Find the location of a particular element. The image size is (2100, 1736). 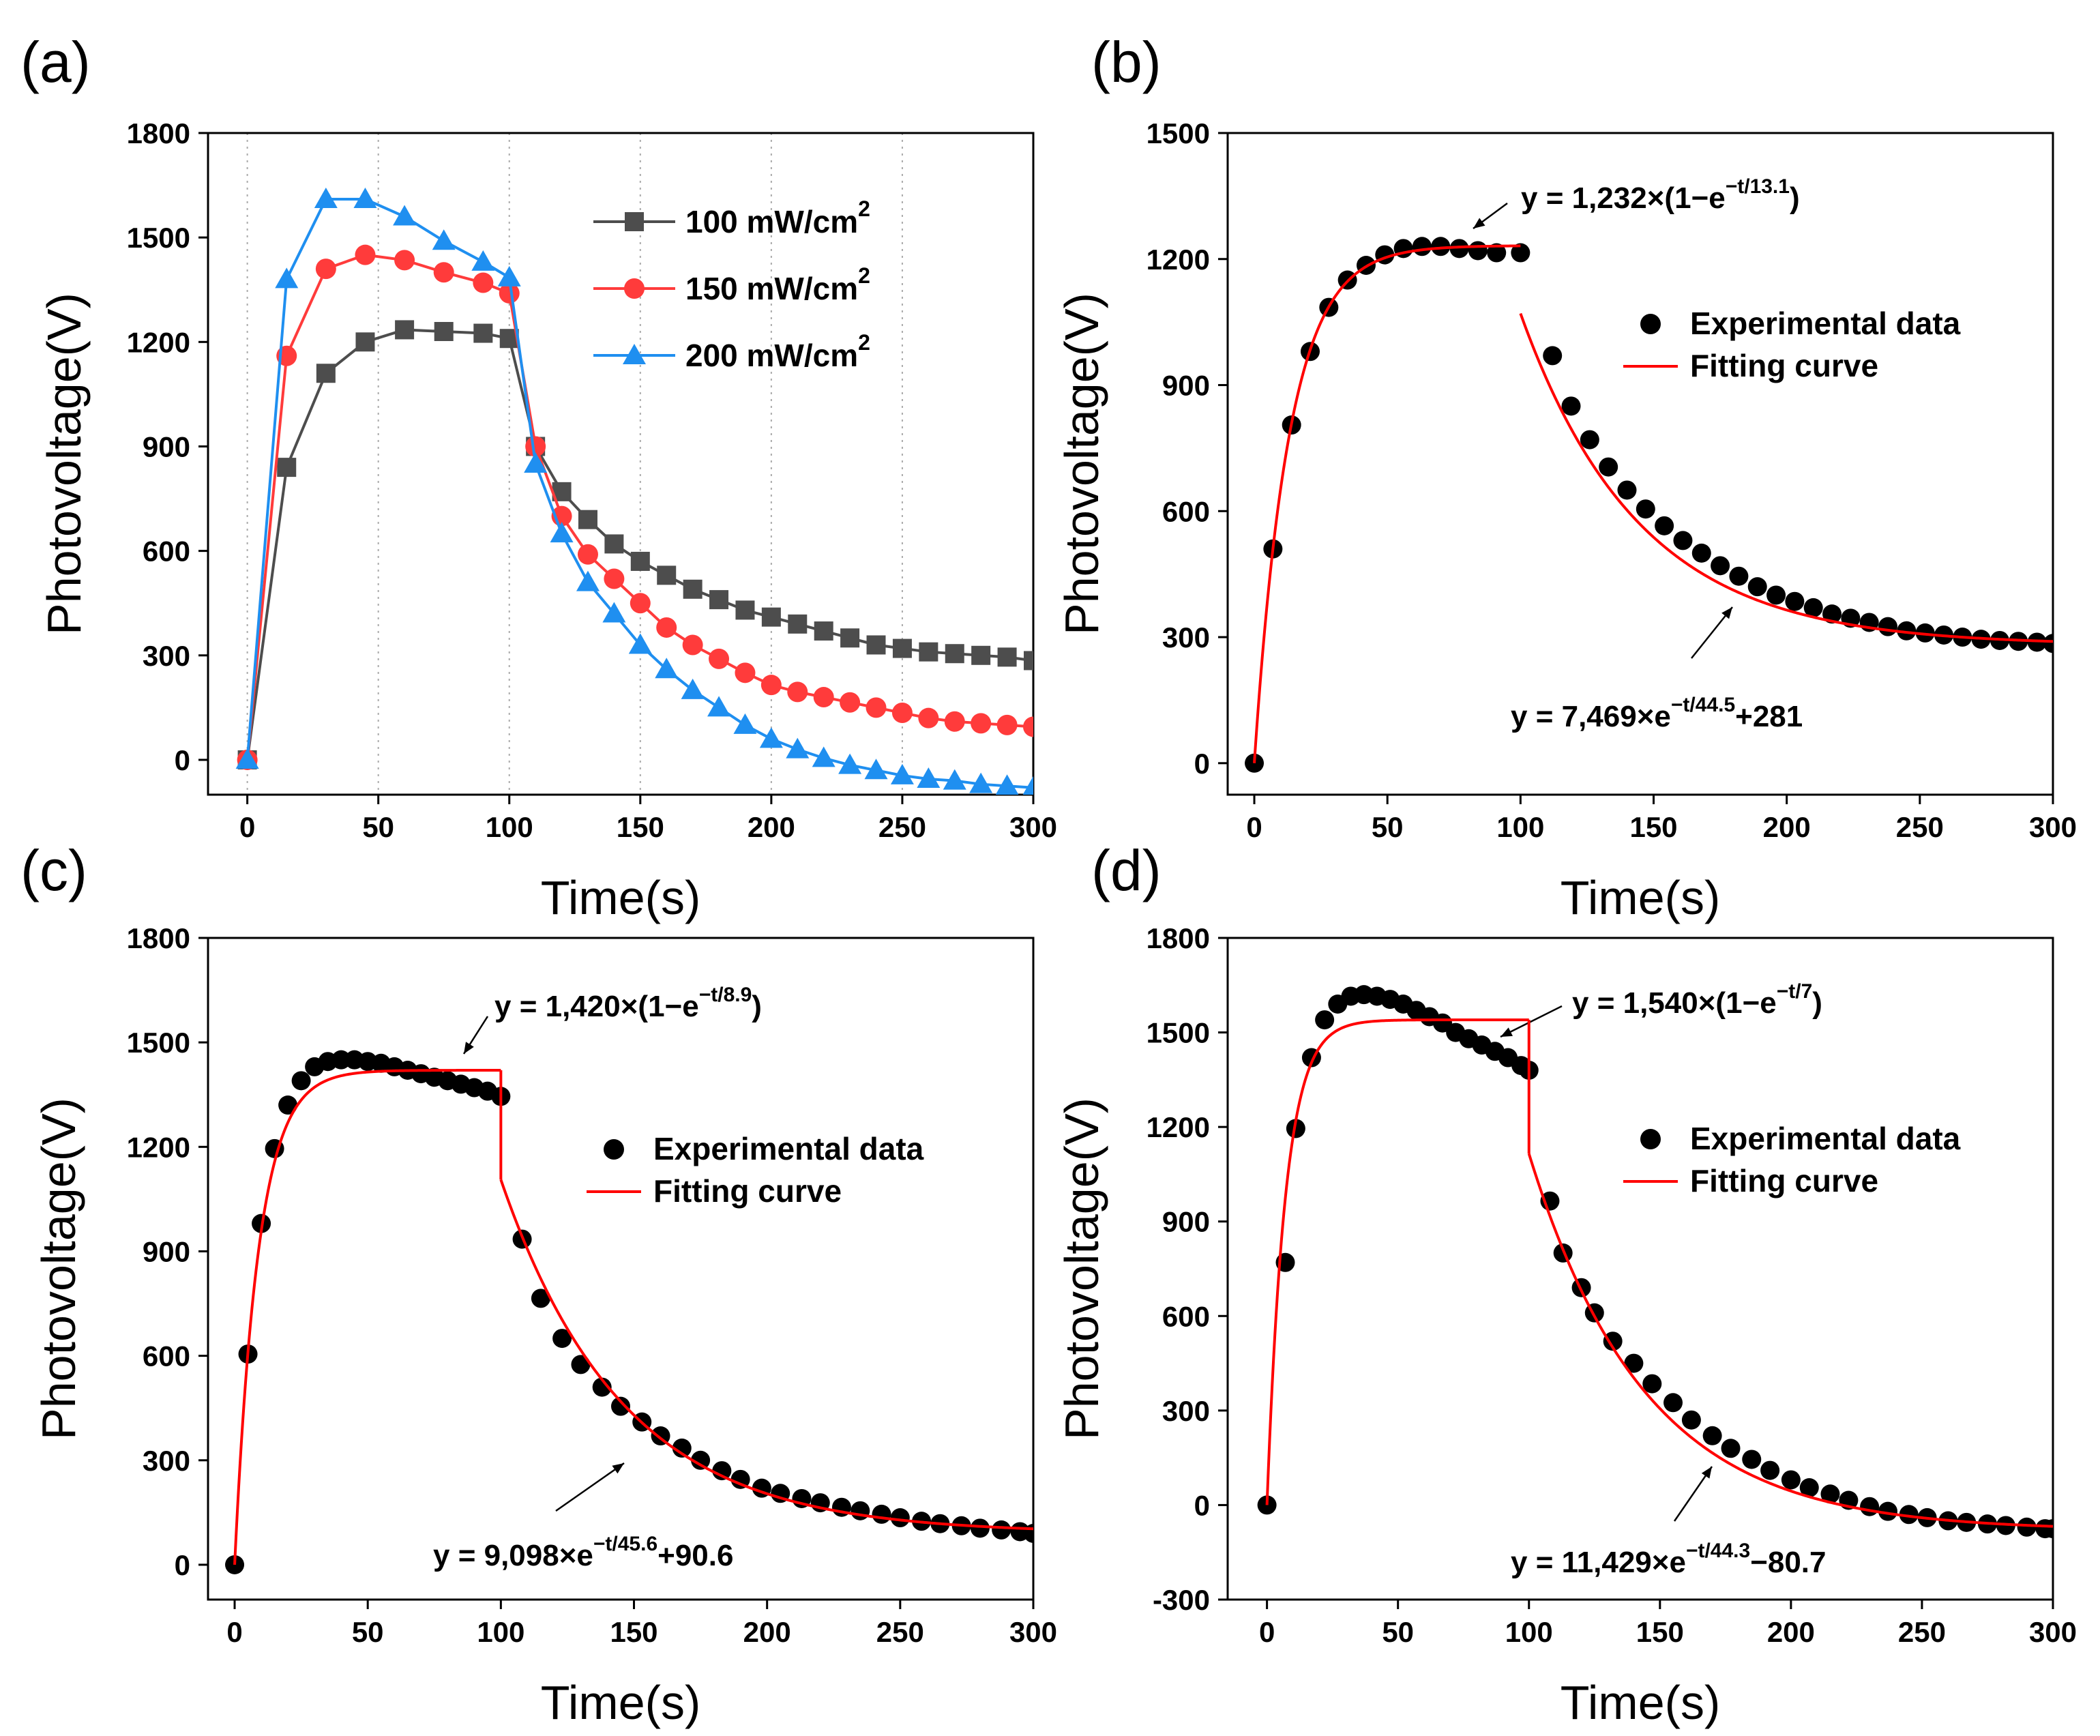

legend-marker is located at coordinates (614, 1150).